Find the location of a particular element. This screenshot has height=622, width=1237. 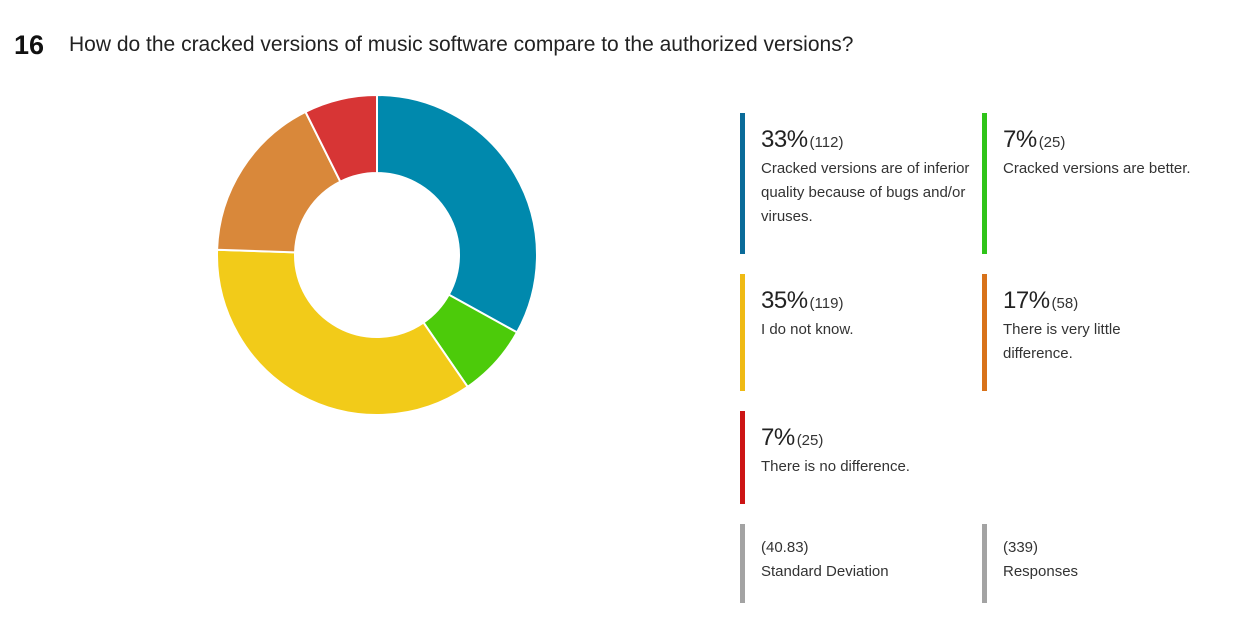

legend-count: (58) is located at coordinates (1065, 303).